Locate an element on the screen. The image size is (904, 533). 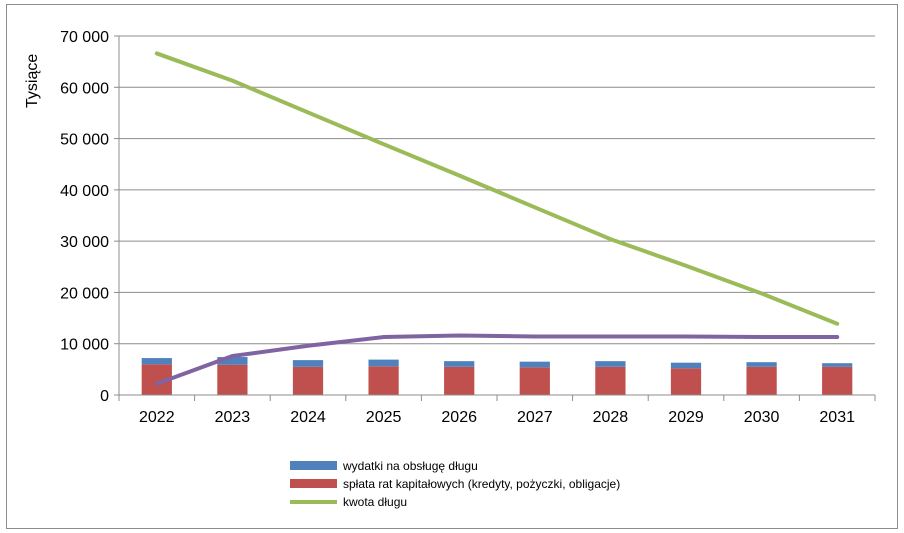
x-tick-label: 2023 is located at coordinates (233, 417).